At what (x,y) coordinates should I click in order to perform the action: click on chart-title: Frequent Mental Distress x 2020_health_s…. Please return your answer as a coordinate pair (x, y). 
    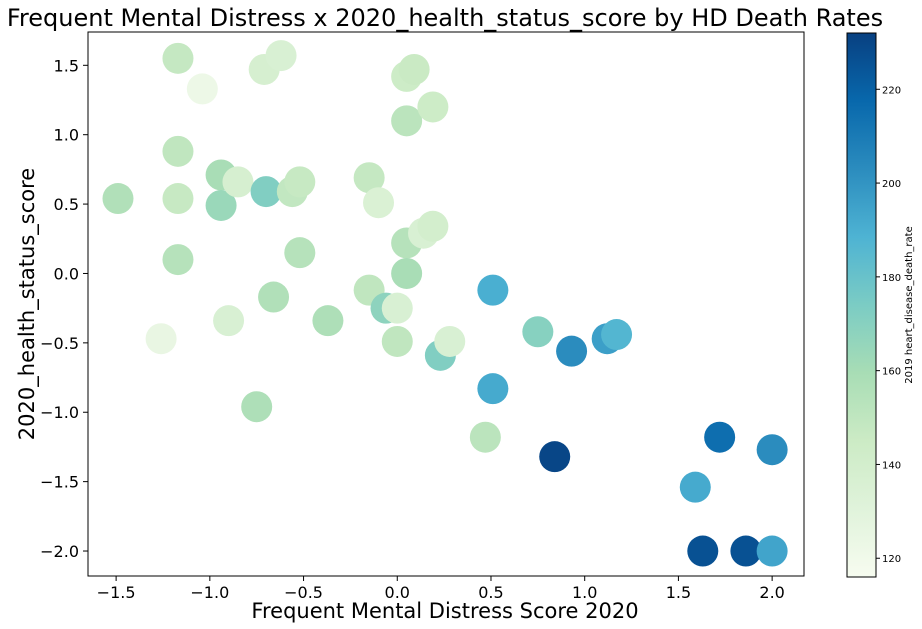
    Looking at the image, I should click on (445, 18).